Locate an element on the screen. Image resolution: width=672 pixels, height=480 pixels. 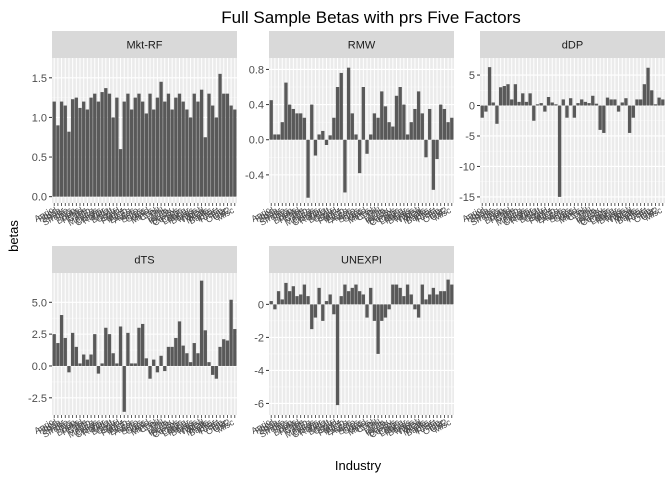
bar-soda is located at coordinates (278, 298).